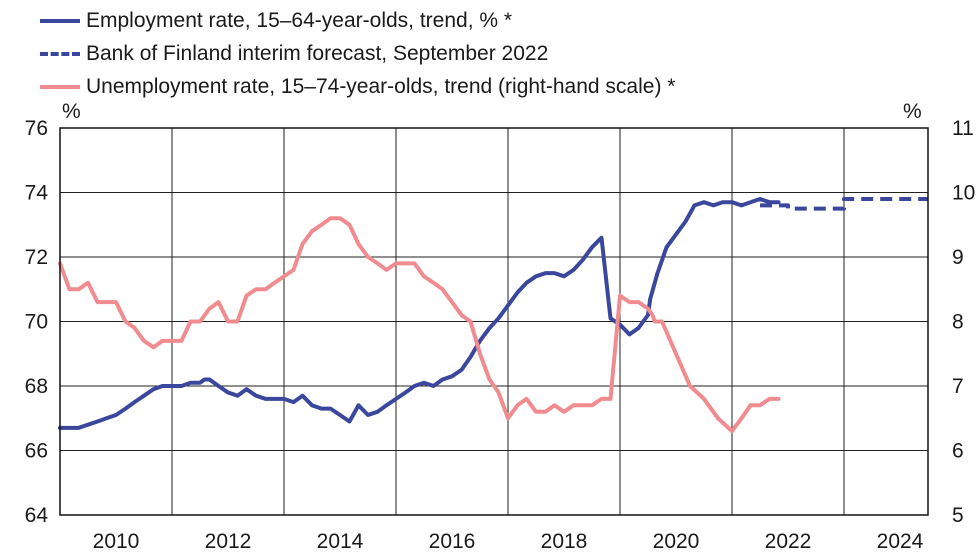 This screenshot has width=977, height=557. What do you see at coordinates (963, 193) in the screenshot?
I see `y-right-tick-label: 10` at bounding box center [963, 193].